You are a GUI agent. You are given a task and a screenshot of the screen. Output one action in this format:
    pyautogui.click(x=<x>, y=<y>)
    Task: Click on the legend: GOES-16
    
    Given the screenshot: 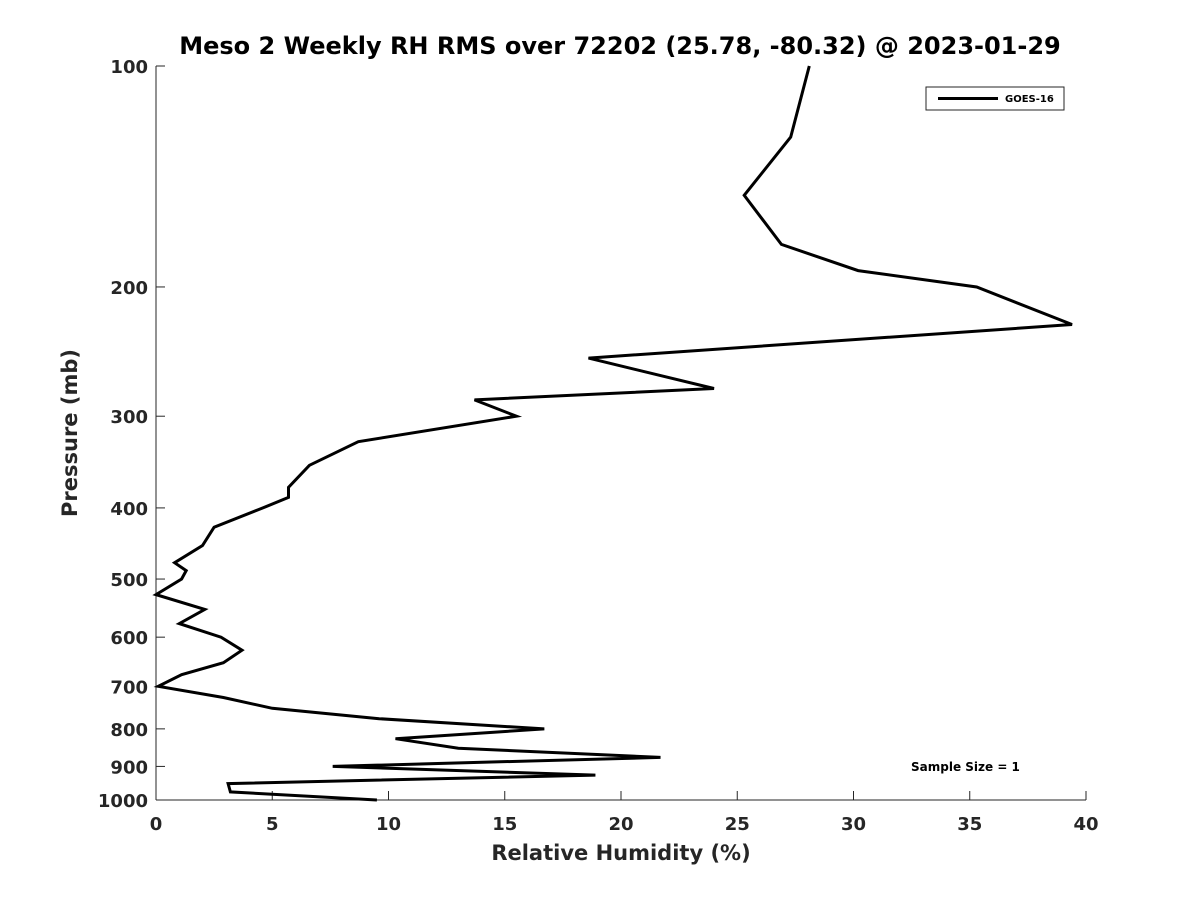 What is the action you would take?
    pyautogui.click(x=995, y=98)
    